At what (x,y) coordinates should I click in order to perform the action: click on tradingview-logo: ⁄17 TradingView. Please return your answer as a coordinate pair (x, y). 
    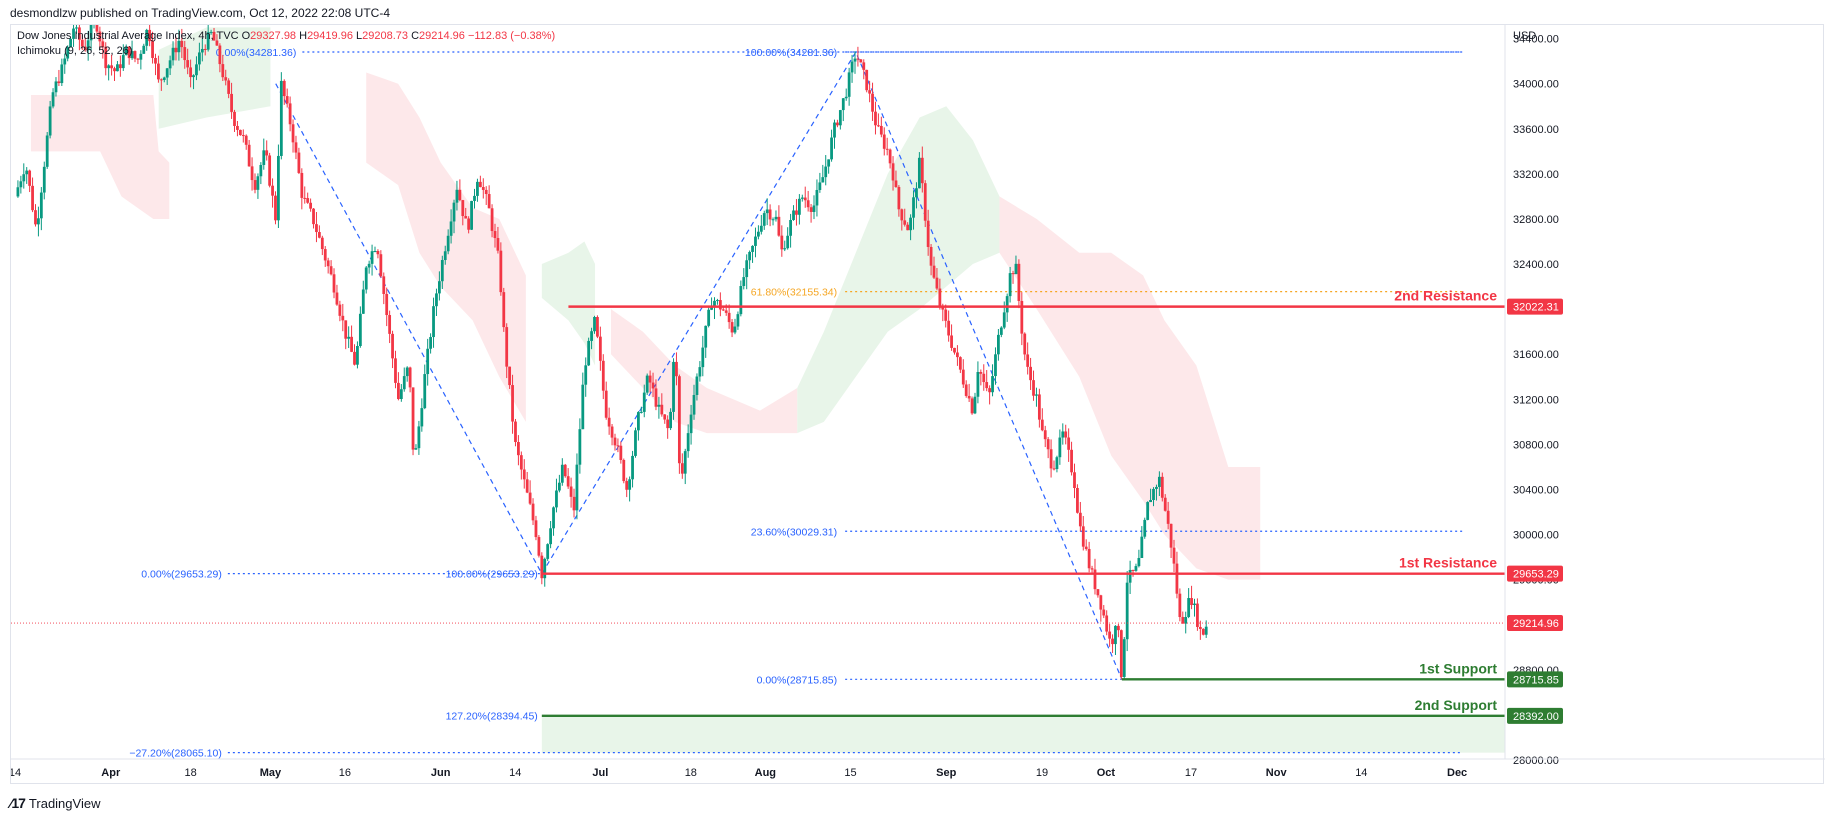
    Looking at the image, I should click on (55, 803).